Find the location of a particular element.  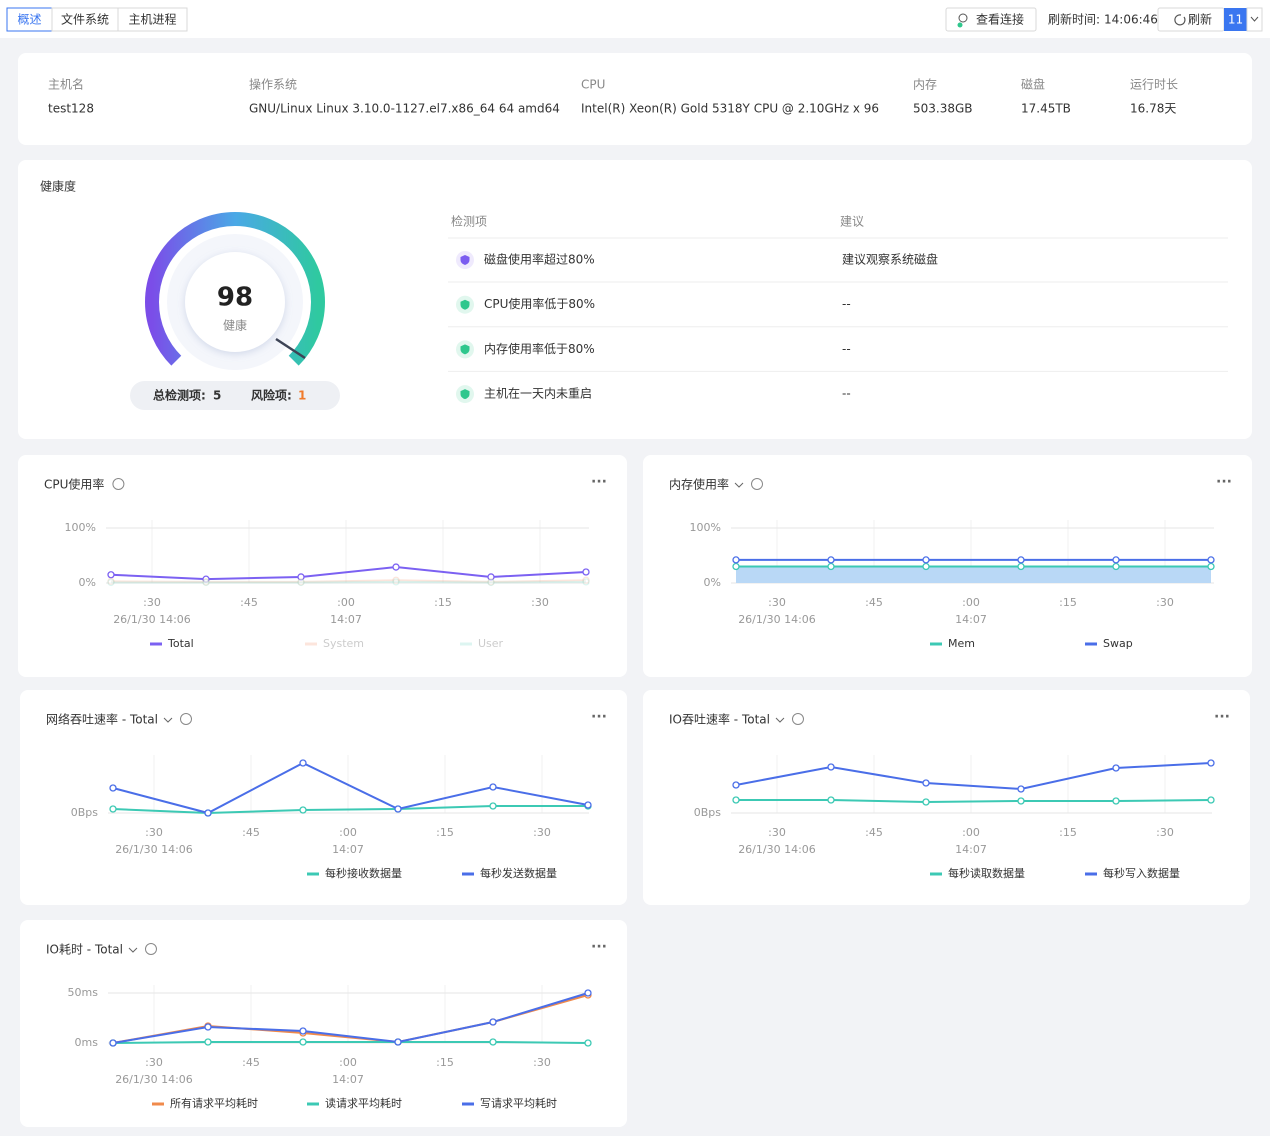

legend-label: 读请求平均耗时 is located at coordinates (363, 1103).